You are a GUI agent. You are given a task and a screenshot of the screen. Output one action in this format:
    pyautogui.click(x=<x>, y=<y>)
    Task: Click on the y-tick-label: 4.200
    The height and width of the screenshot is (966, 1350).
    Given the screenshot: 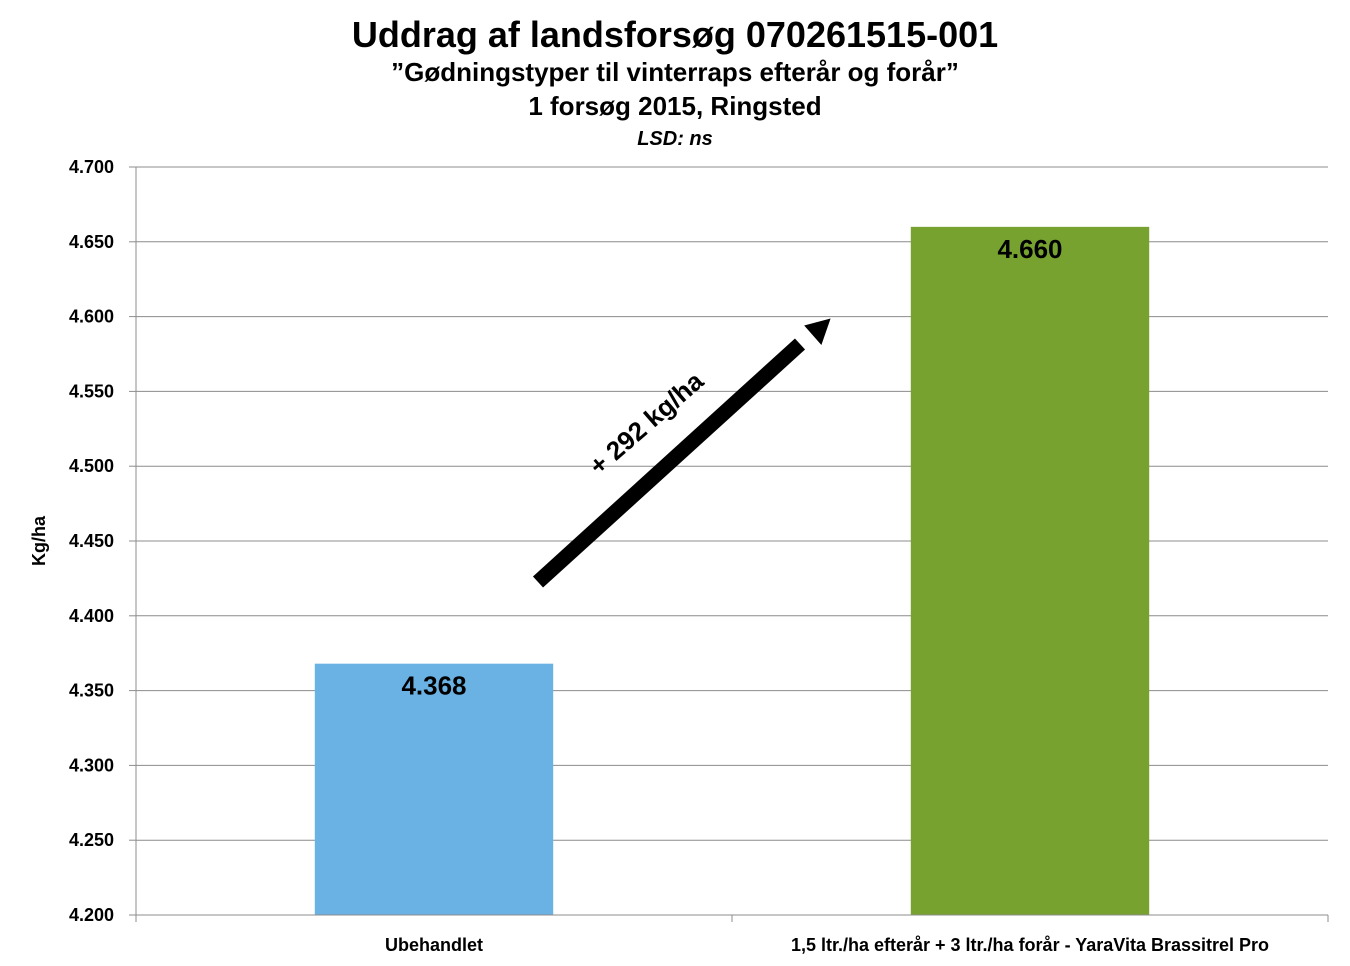 What is the action you would take?
    pyautogui.click(x=91, y=915)
    